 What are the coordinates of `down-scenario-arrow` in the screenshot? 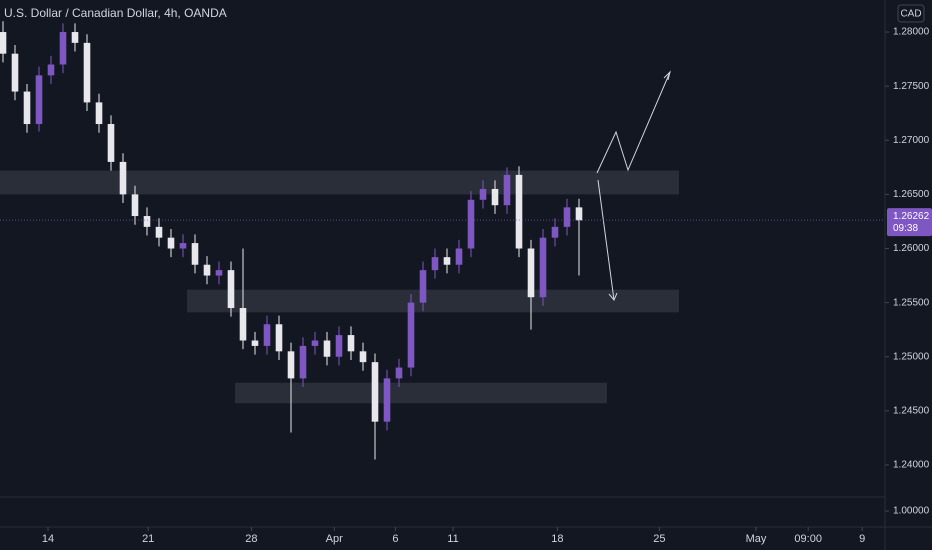 It's located at (606, 240).